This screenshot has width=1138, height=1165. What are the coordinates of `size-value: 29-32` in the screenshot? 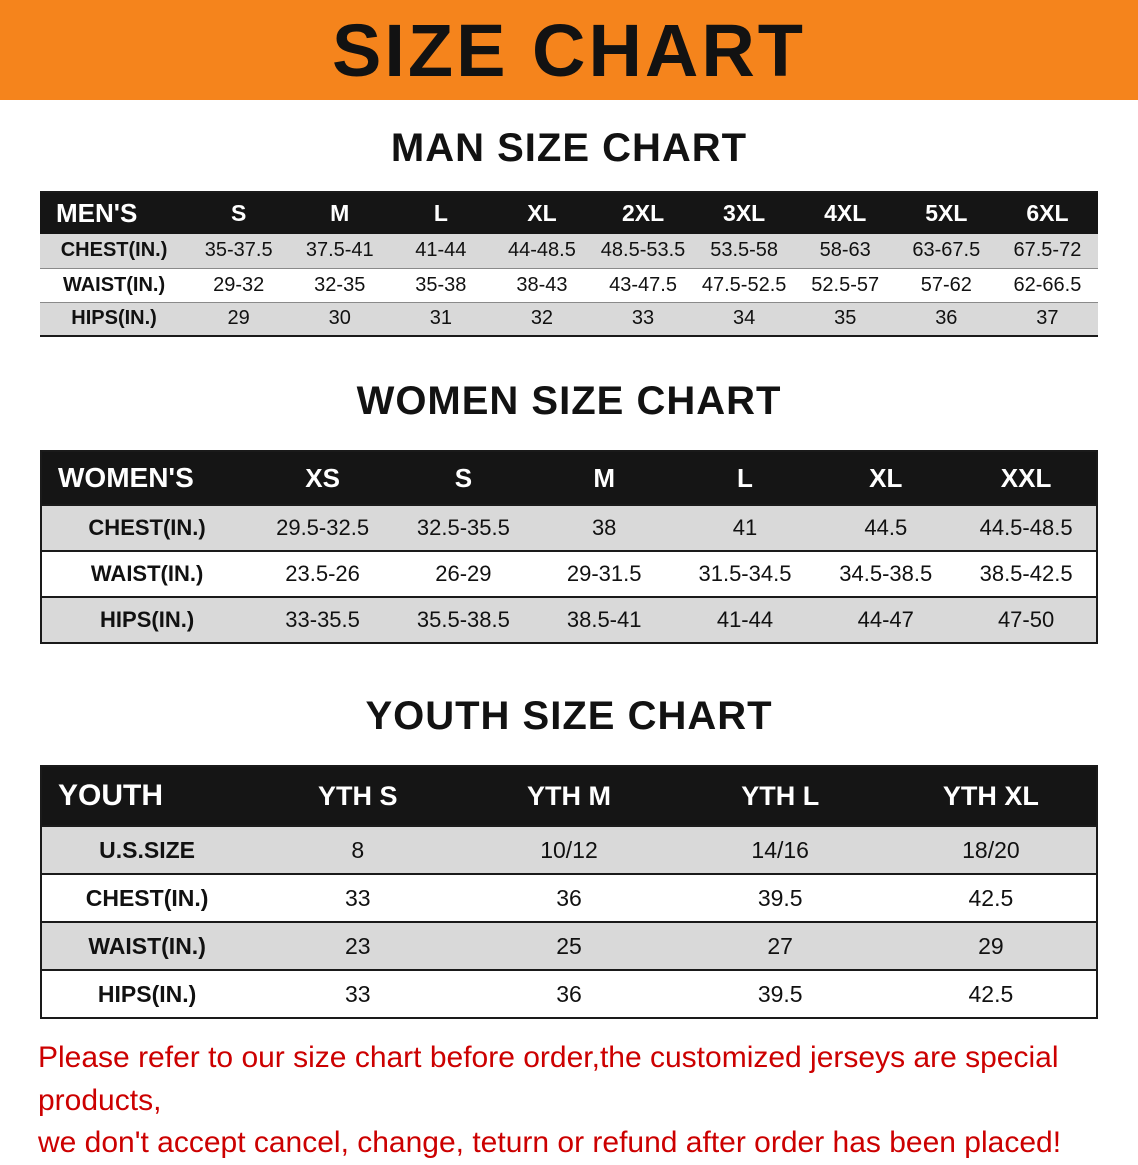 It's located at (239, 285).